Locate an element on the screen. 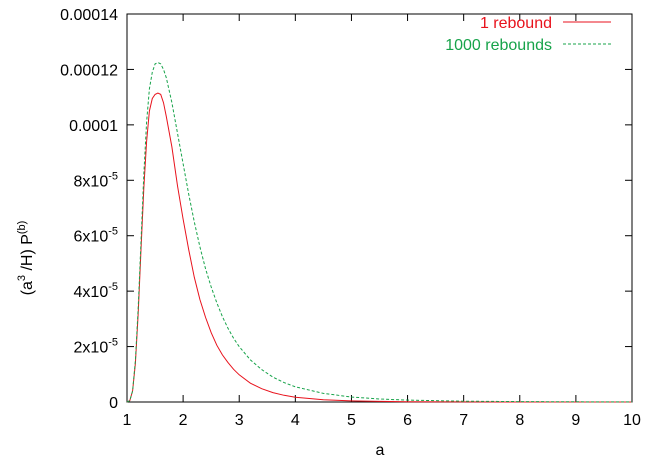  y-tick-label: 6x10⁻⁵ is located at coordinates (96, 236).